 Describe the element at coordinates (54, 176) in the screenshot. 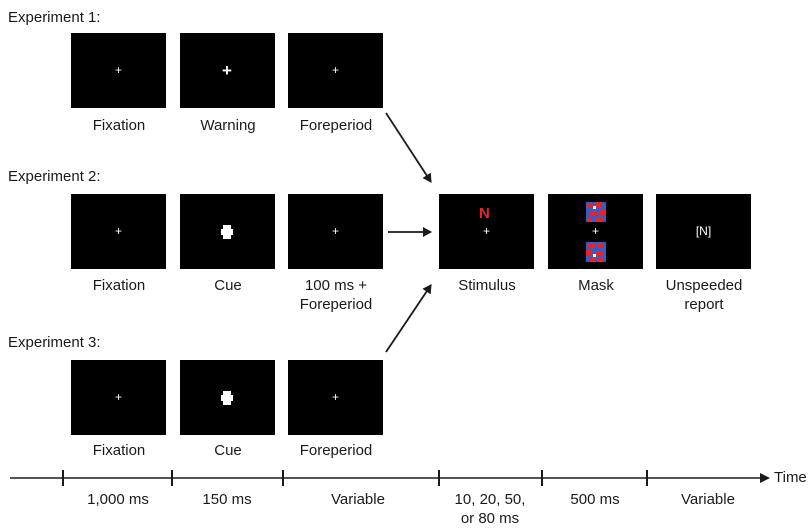

I see `experiment-2-title: Experiment 2:` at that location.